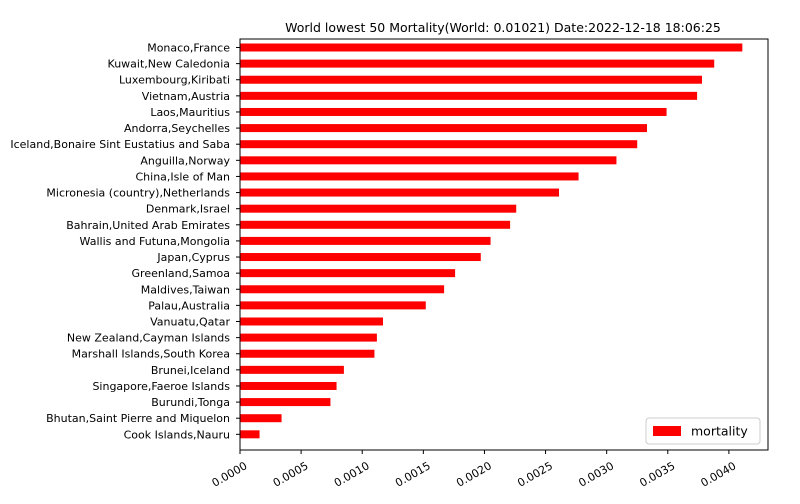 The width and height of the screenshot is (800, 504). What do you see at coordinates (188, 48) in the screenshot?
I see `category-label: Monaco,France` at bounding box center [188, 48].